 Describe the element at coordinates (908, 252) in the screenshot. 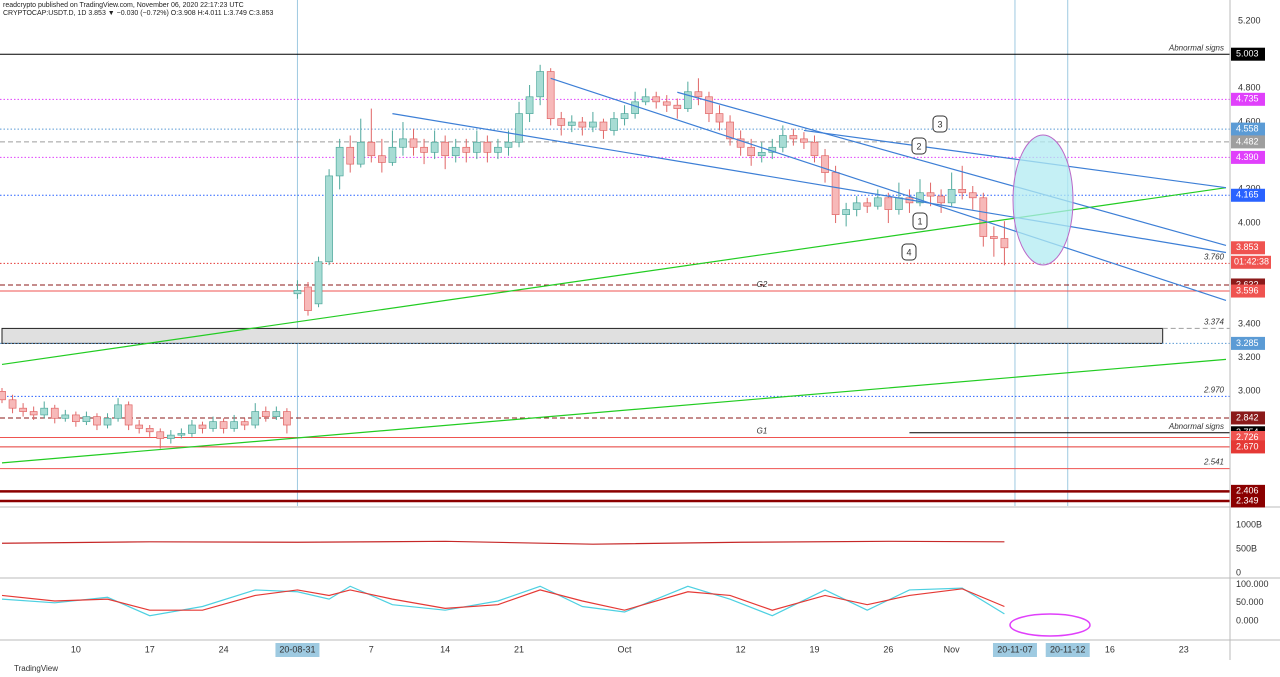

I see `callout-label: 4` at that location.